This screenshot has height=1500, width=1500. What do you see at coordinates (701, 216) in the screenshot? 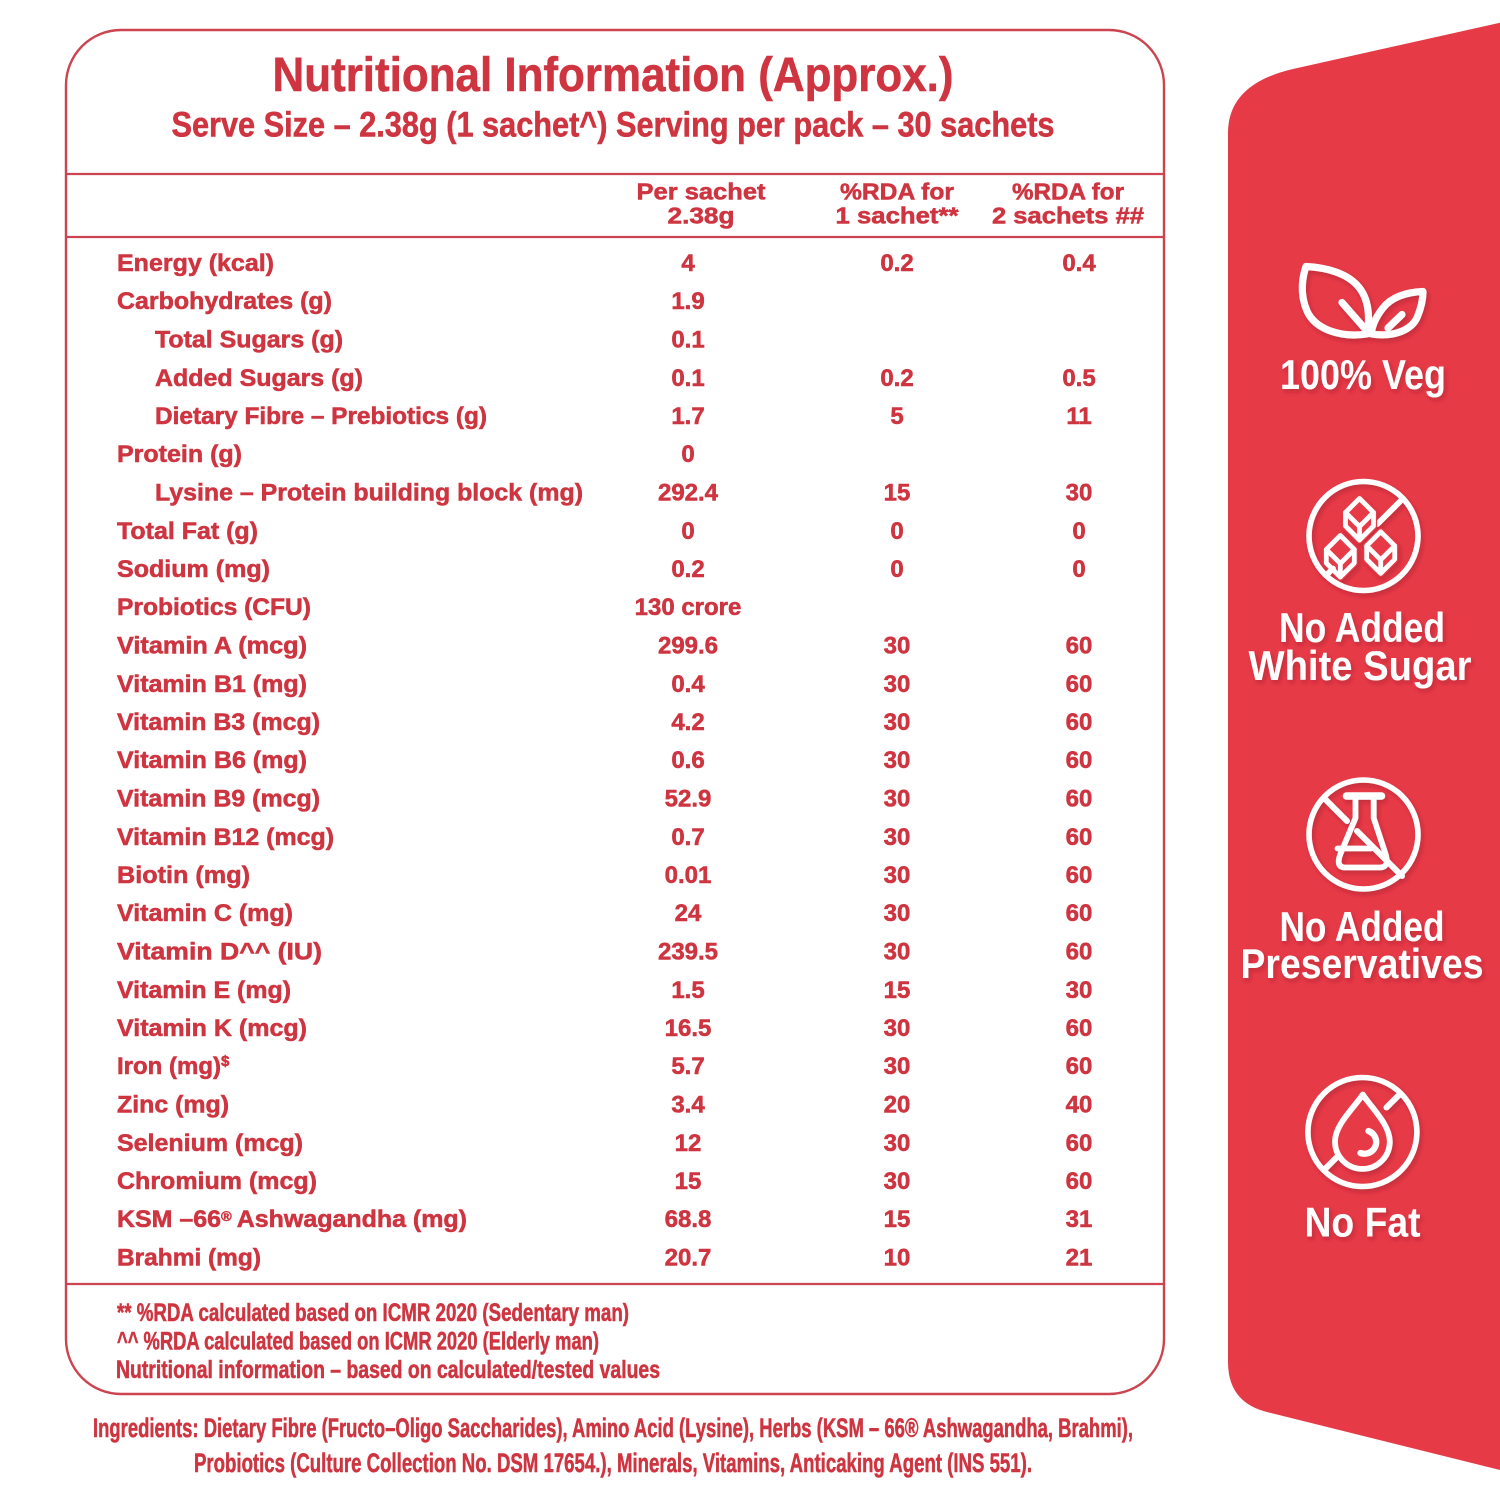
I see `svg-text: 2.38g` at bounding box center [701, 216].